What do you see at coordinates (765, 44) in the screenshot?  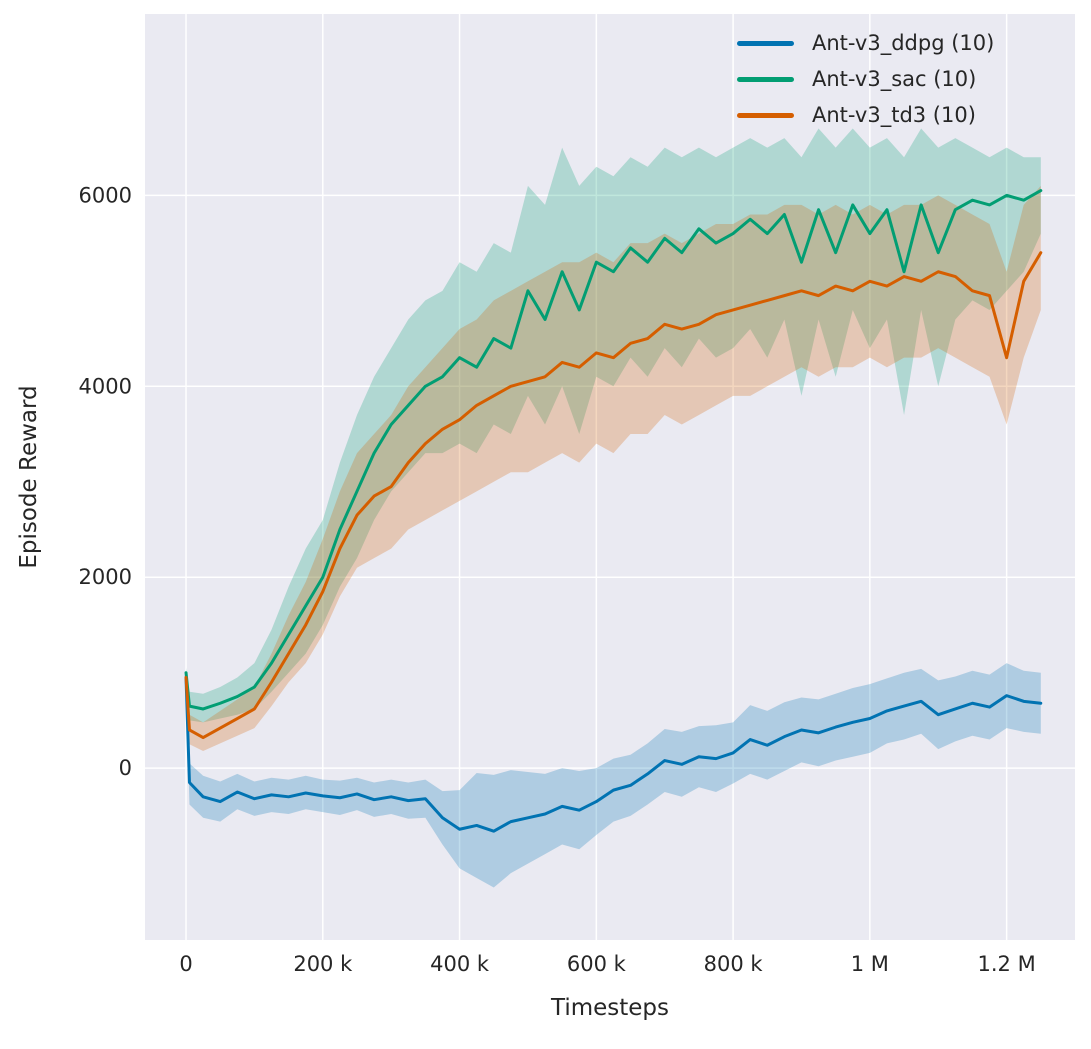 I see `legend-line-swatch-ddpg` at bounding box center [765, 44].